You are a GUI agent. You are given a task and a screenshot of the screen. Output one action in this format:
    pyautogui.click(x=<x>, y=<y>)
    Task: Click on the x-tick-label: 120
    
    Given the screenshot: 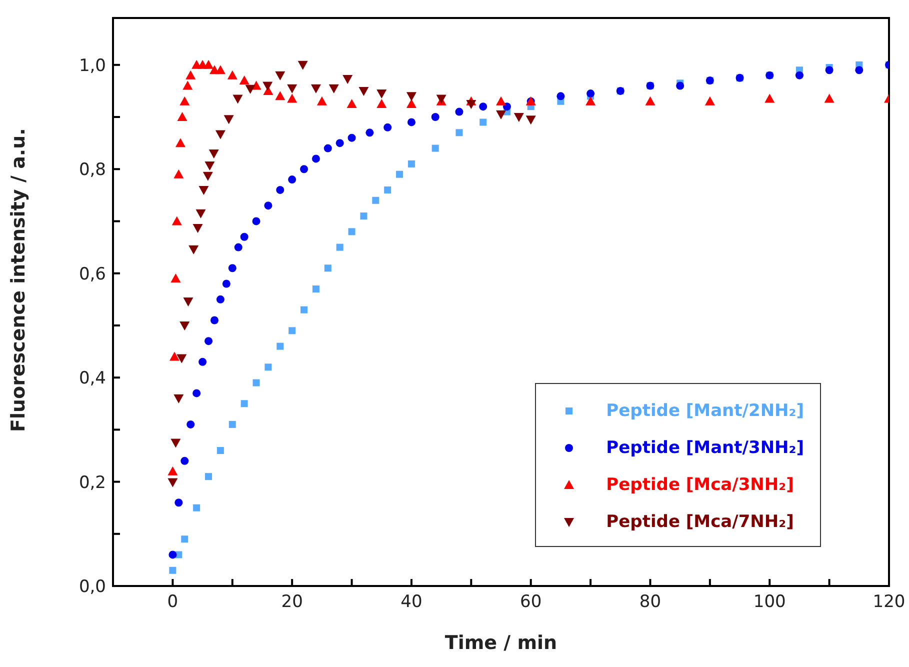 What is the action you would take?
    pyautogui.click(x=889, y=602)
    